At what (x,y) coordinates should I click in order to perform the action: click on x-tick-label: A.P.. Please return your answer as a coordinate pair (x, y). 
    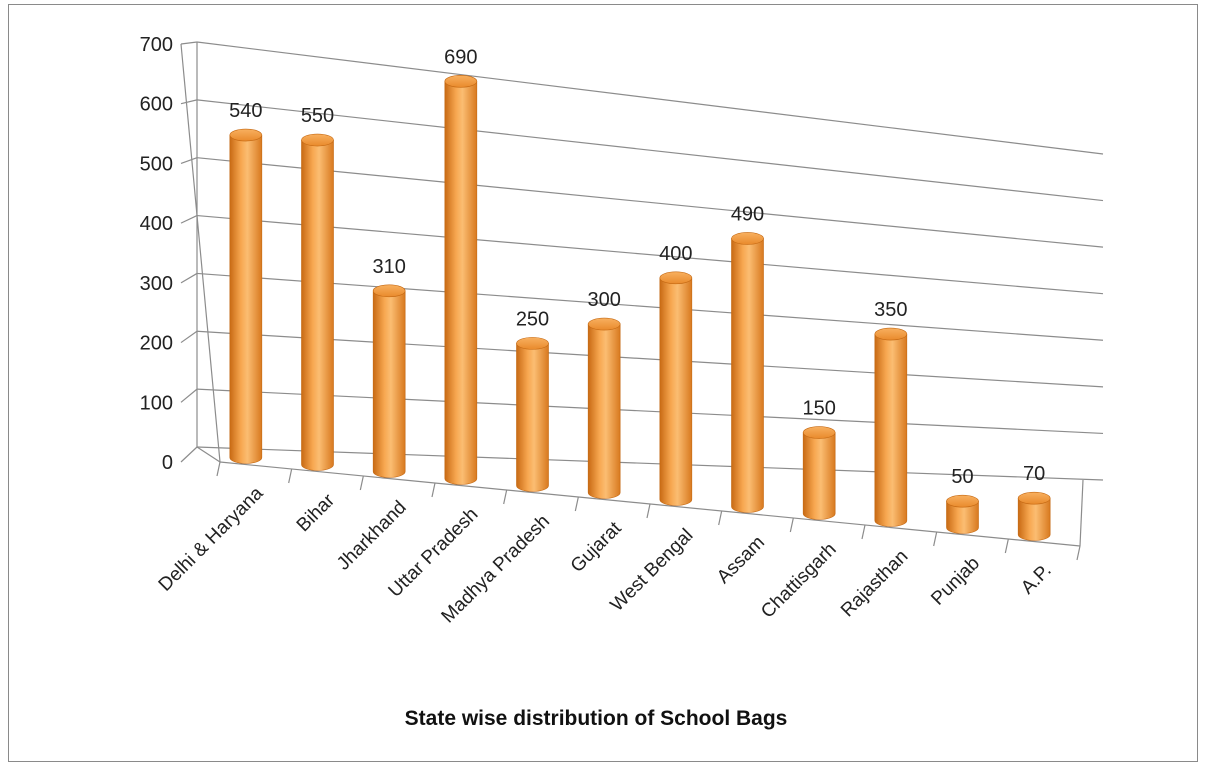
    Looking at the image, I should click on (1036, 579).